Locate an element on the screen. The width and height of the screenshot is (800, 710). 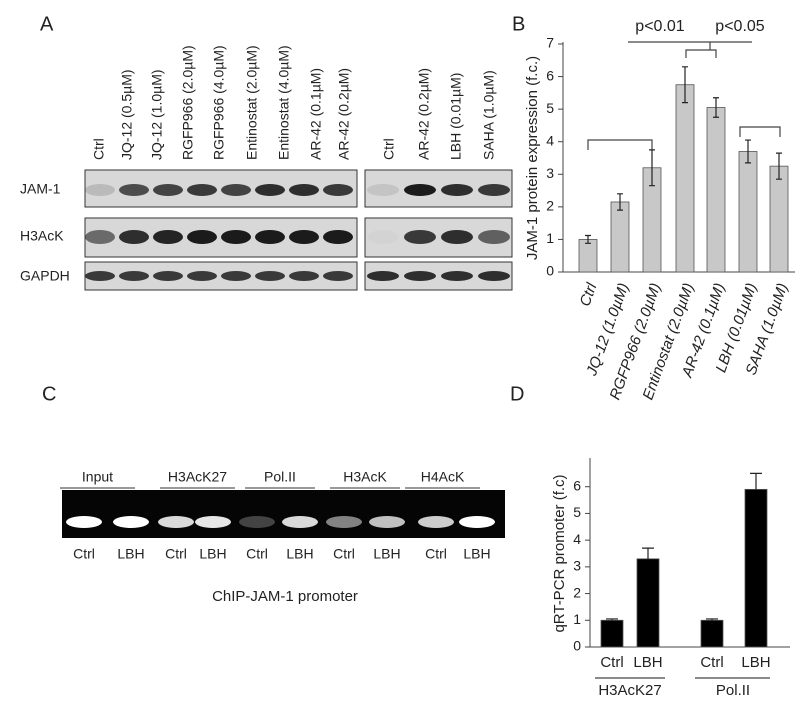
y-tick-label: 6 is located at coordinates (577, 485).